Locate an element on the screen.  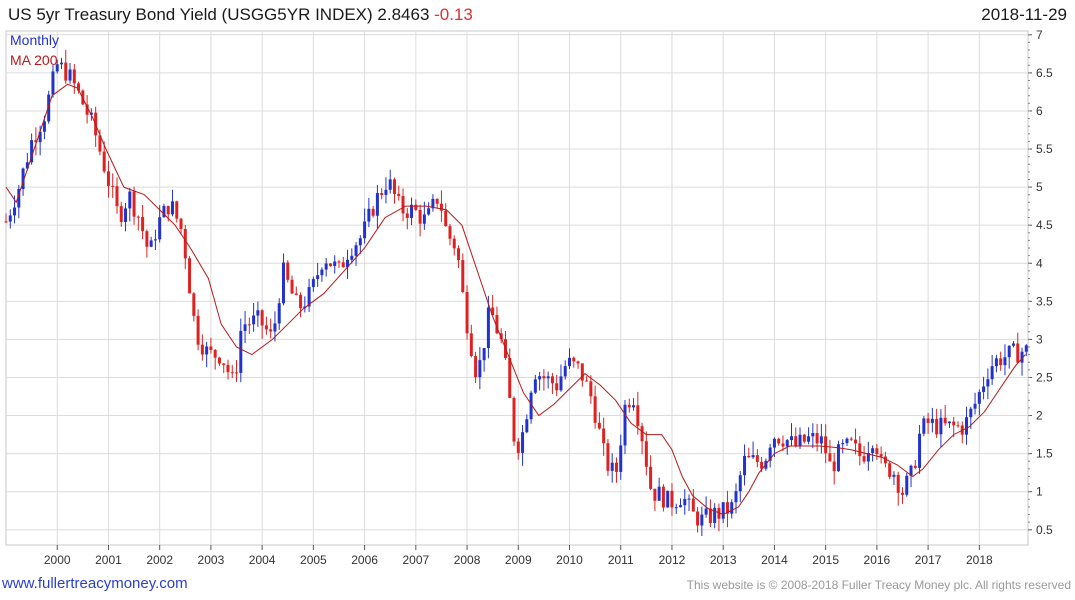
y-tick-label: 6 is located at coordinates (1039, 111).